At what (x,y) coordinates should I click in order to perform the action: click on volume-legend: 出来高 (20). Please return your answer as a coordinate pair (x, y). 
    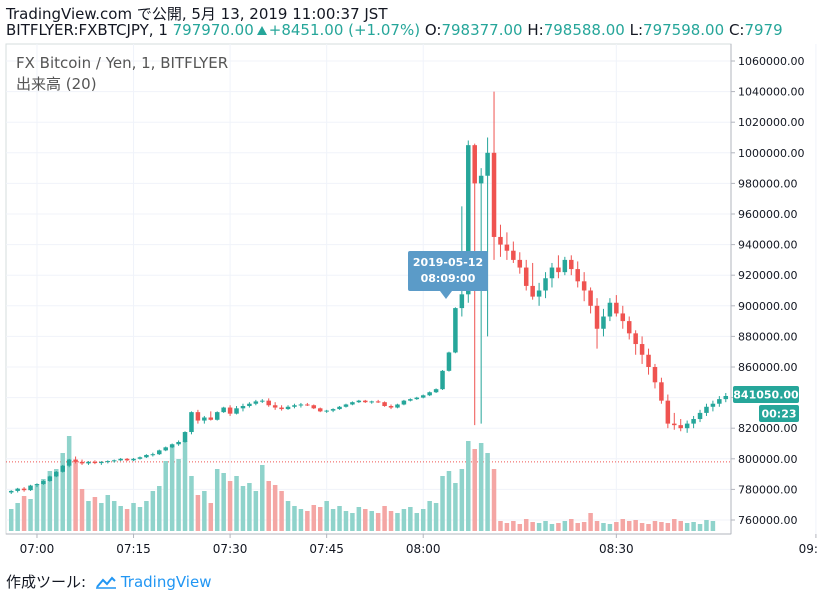
    Looking at the image, I should click on (56, 84).